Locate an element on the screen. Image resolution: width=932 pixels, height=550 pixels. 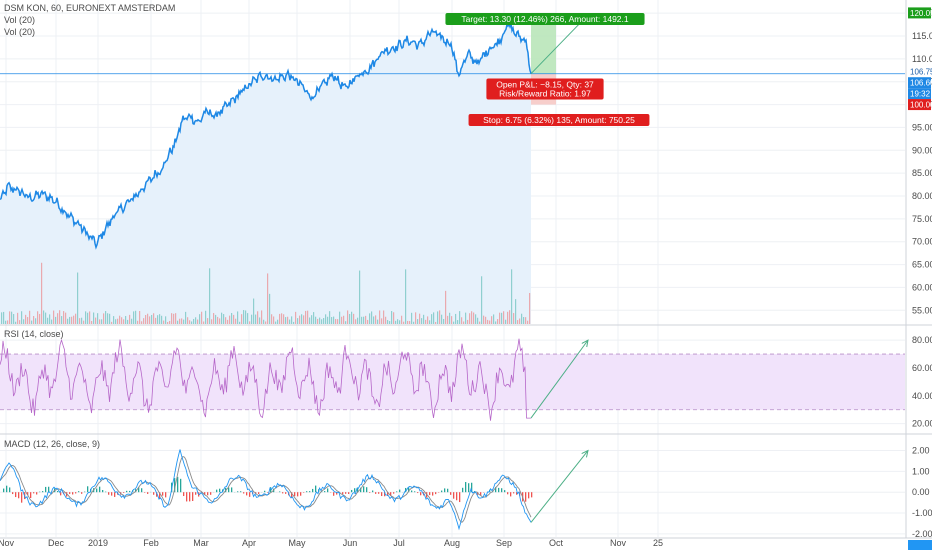
last-price-tag is located at coordinates (919, 72).